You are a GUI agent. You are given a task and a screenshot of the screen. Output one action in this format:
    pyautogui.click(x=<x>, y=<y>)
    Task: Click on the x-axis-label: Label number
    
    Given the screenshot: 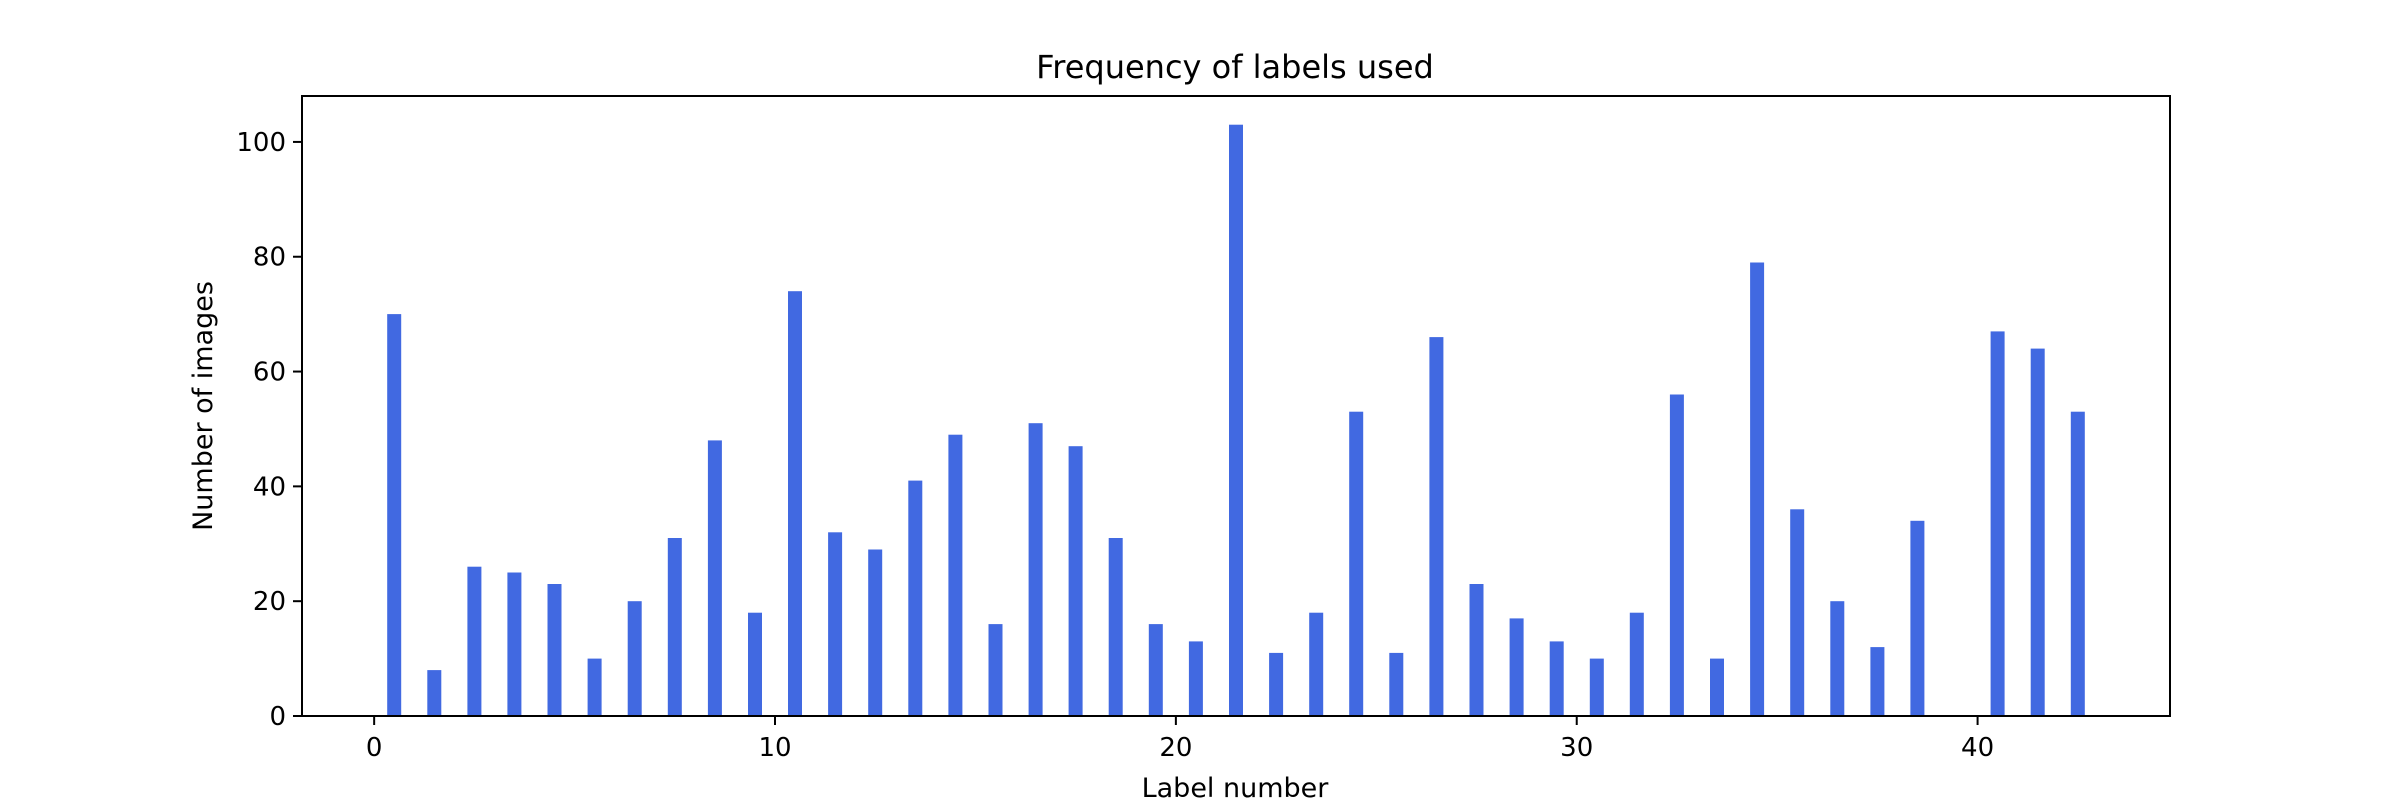 What is the action you would take?
    pyautogui.click(x=1236, y=786)
    